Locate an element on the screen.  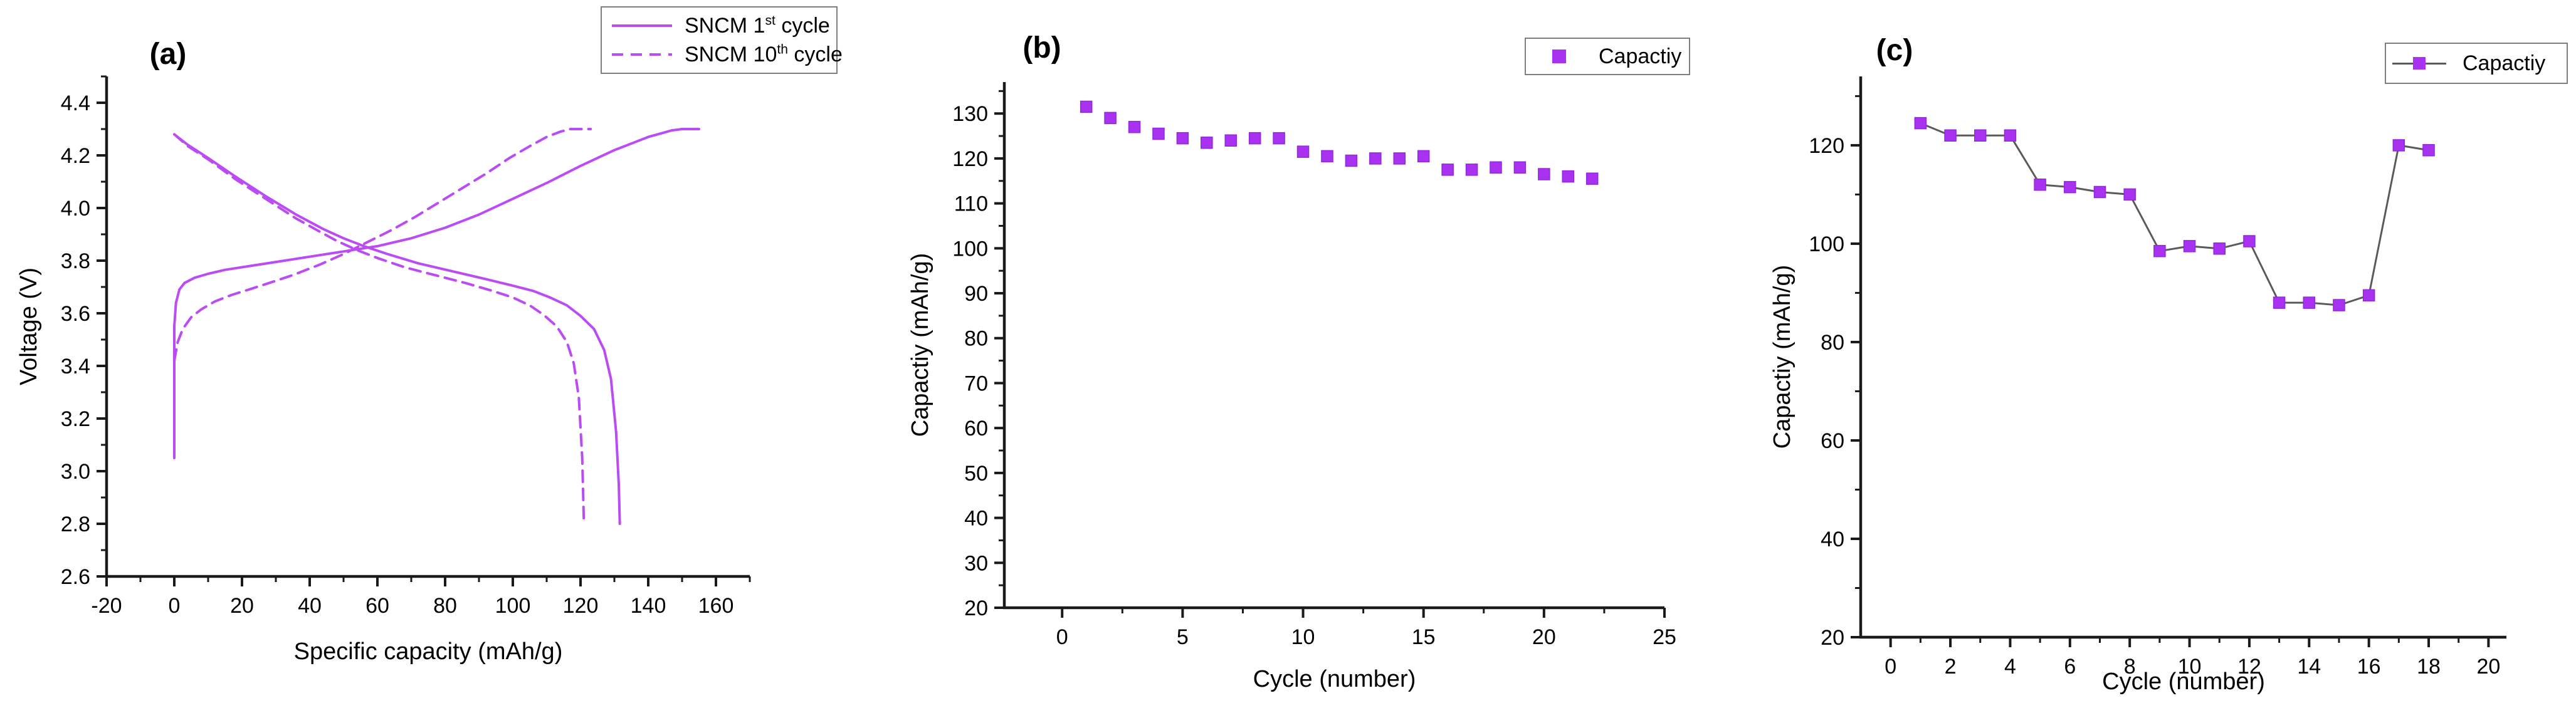
legend-row-sncm-10th: SNCM 10th cycle is located at coordinates (727, 54).